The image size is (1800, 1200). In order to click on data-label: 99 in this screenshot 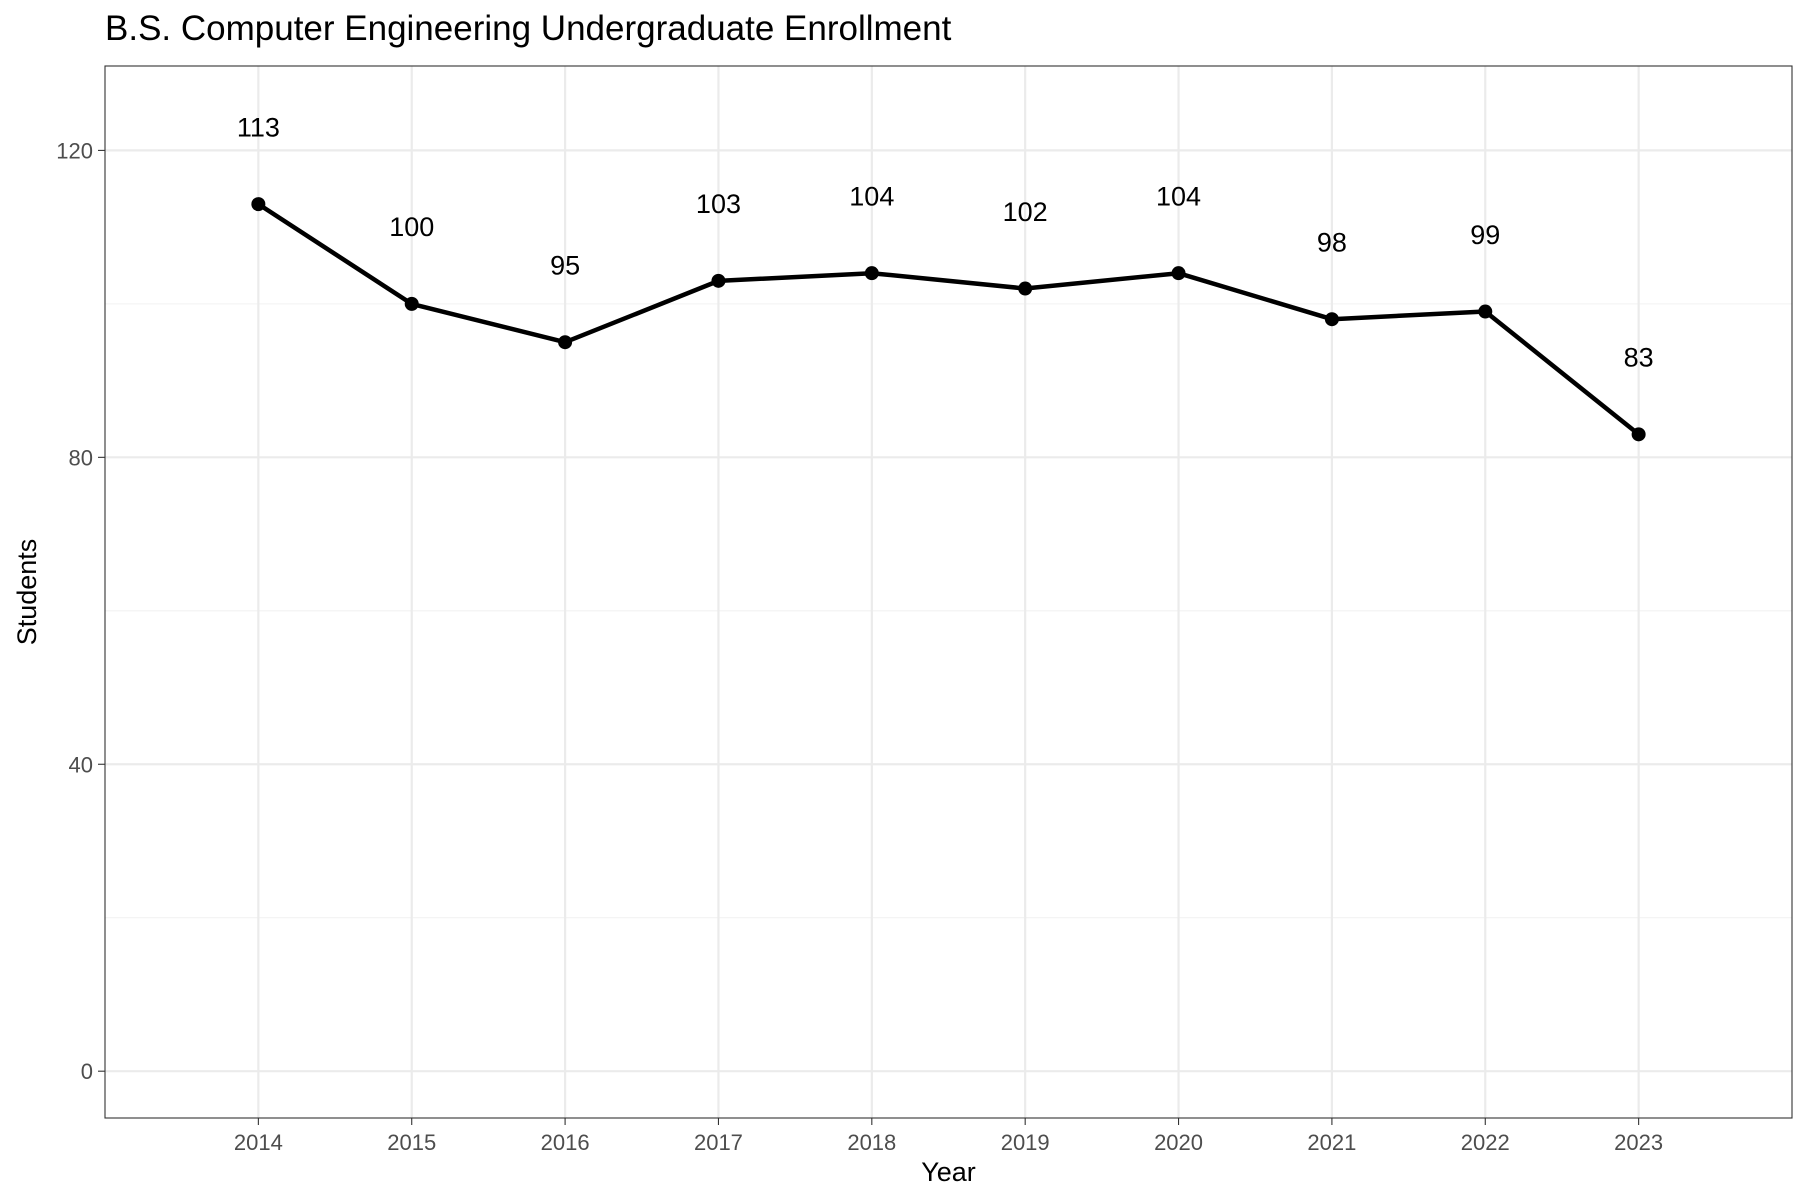, I will do `click(1485, 235)`.